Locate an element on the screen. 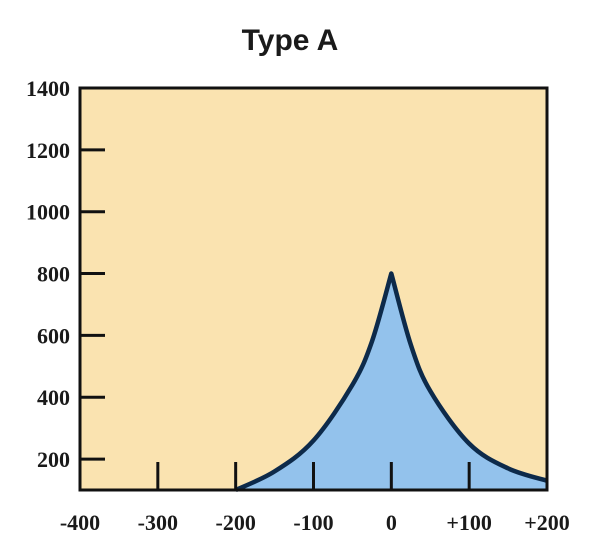 The width and height of the screenshot is (597, 559). x-tick-label: -400 is located at coordinates (80, 522).